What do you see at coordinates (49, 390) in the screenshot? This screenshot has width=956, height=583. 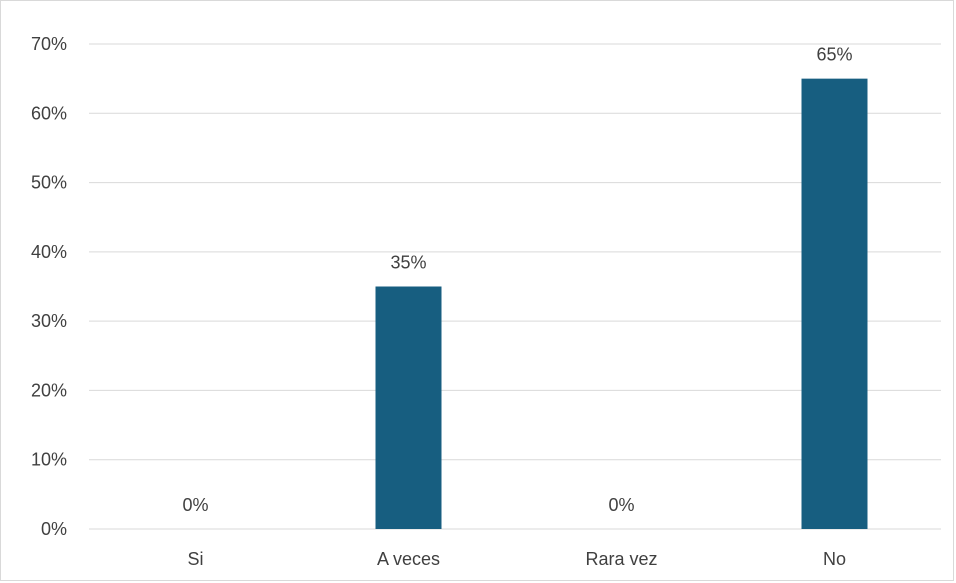 I see `y-tick-label: 20%` at bounding box center [49, 390].